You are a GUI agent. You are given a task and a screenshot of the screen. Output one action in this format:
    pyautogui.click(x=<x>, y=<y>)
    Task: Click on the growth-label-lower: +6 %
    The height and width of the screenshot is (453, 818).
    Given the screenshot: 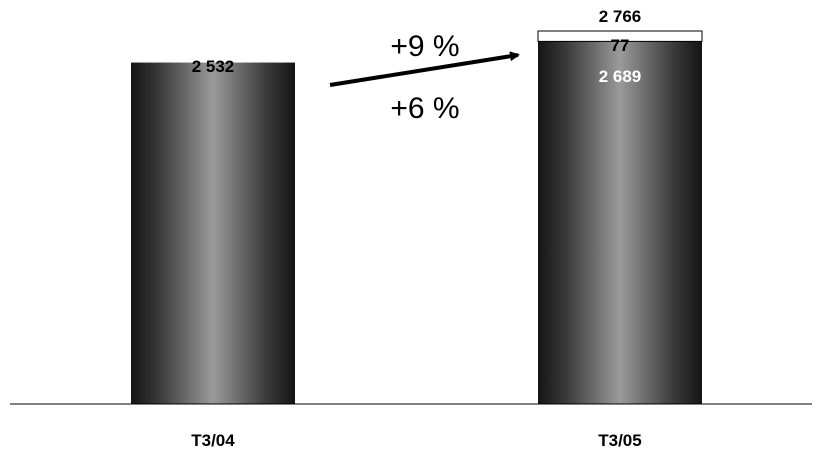 What is the action you would take?
    pyautogui.click(x=424, y=108)
    